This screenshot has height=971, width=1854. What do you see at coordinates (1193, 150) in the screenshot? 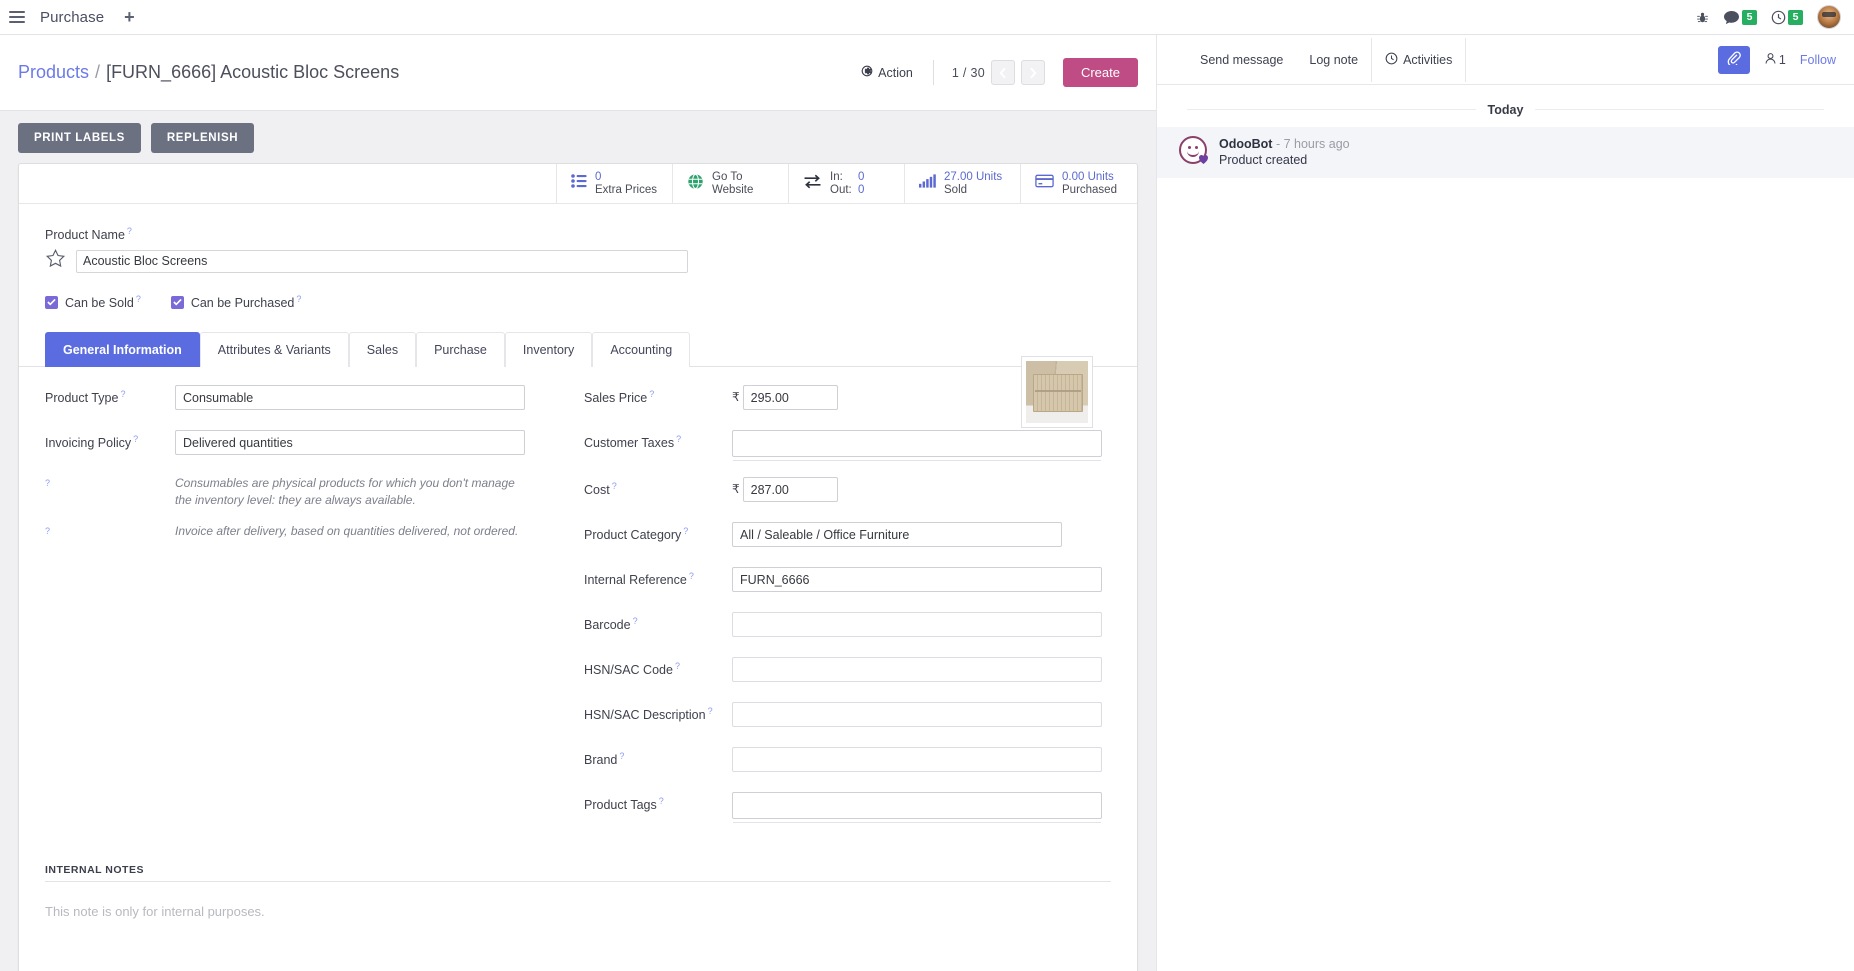
I see `odoobot-avatar` at bounding box center [1193, 150].